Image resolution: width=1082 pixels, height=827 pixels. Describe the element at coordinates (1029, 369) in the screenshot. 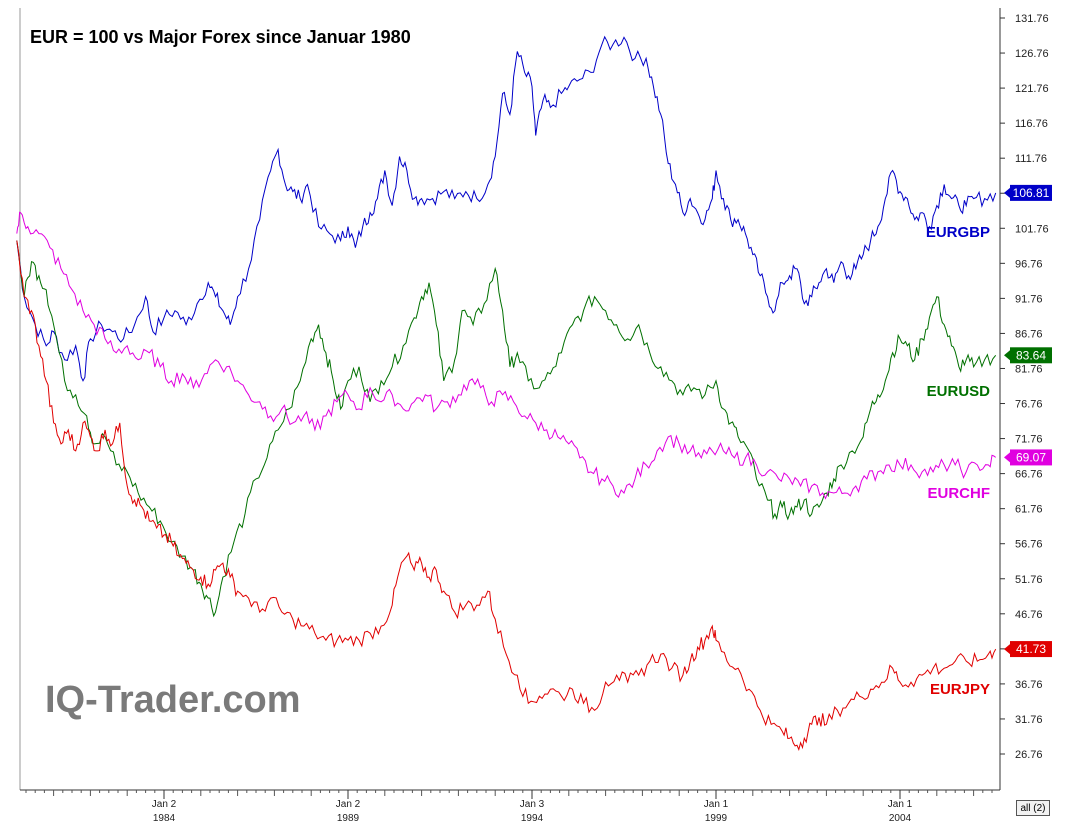

I see `y-tick-label: 81.76` at that location.